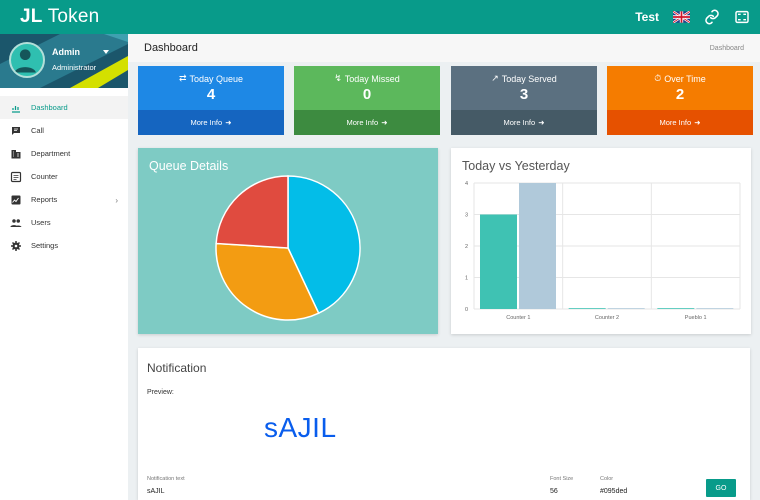  I want to click on sidebar-item-label: Settings, so click(45, 245).